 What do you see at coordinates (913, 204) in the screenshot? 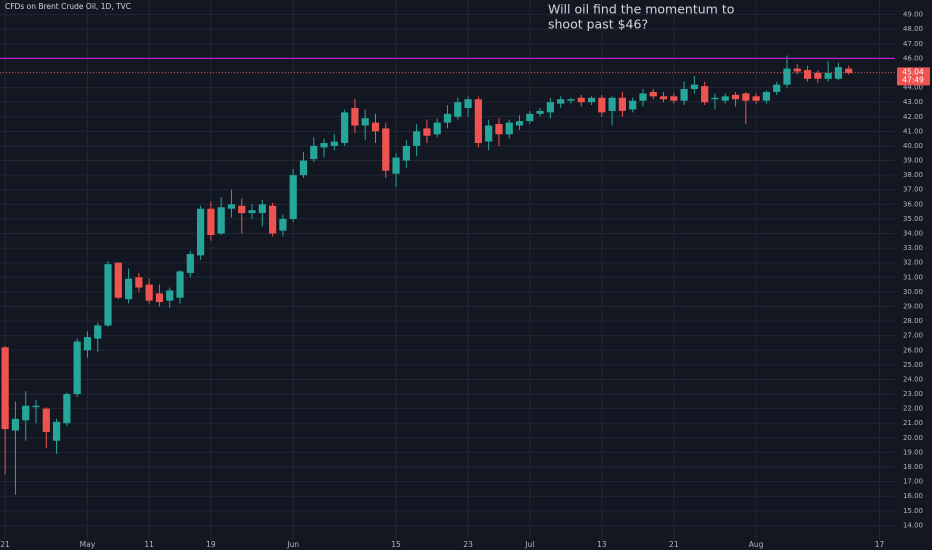
I see `y-tick-label: 36.00` at bounding box center [913, 204].